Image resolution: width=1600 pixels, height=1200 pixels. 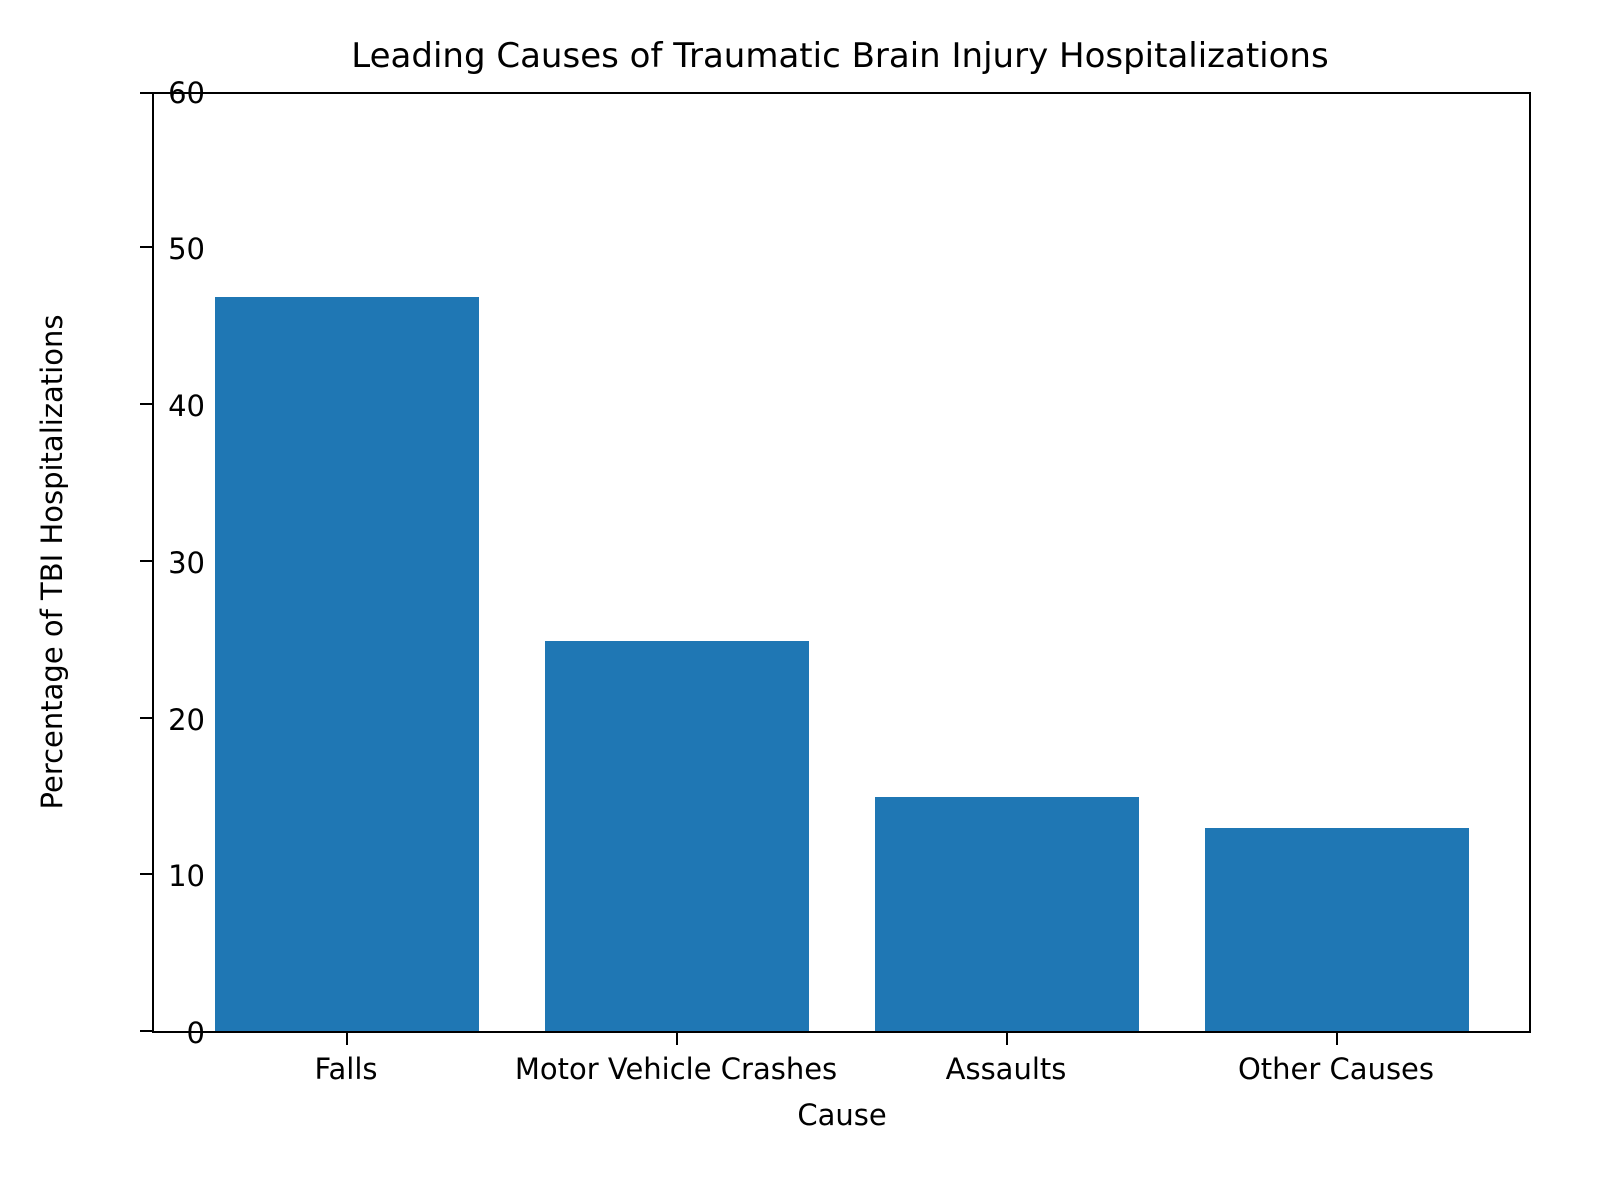 What do you see at coordinates (52, 562) in the screenshot?
I see `y-axis-title: Percentage of TBI Hospitalizations` at bounding box center [52, 562].